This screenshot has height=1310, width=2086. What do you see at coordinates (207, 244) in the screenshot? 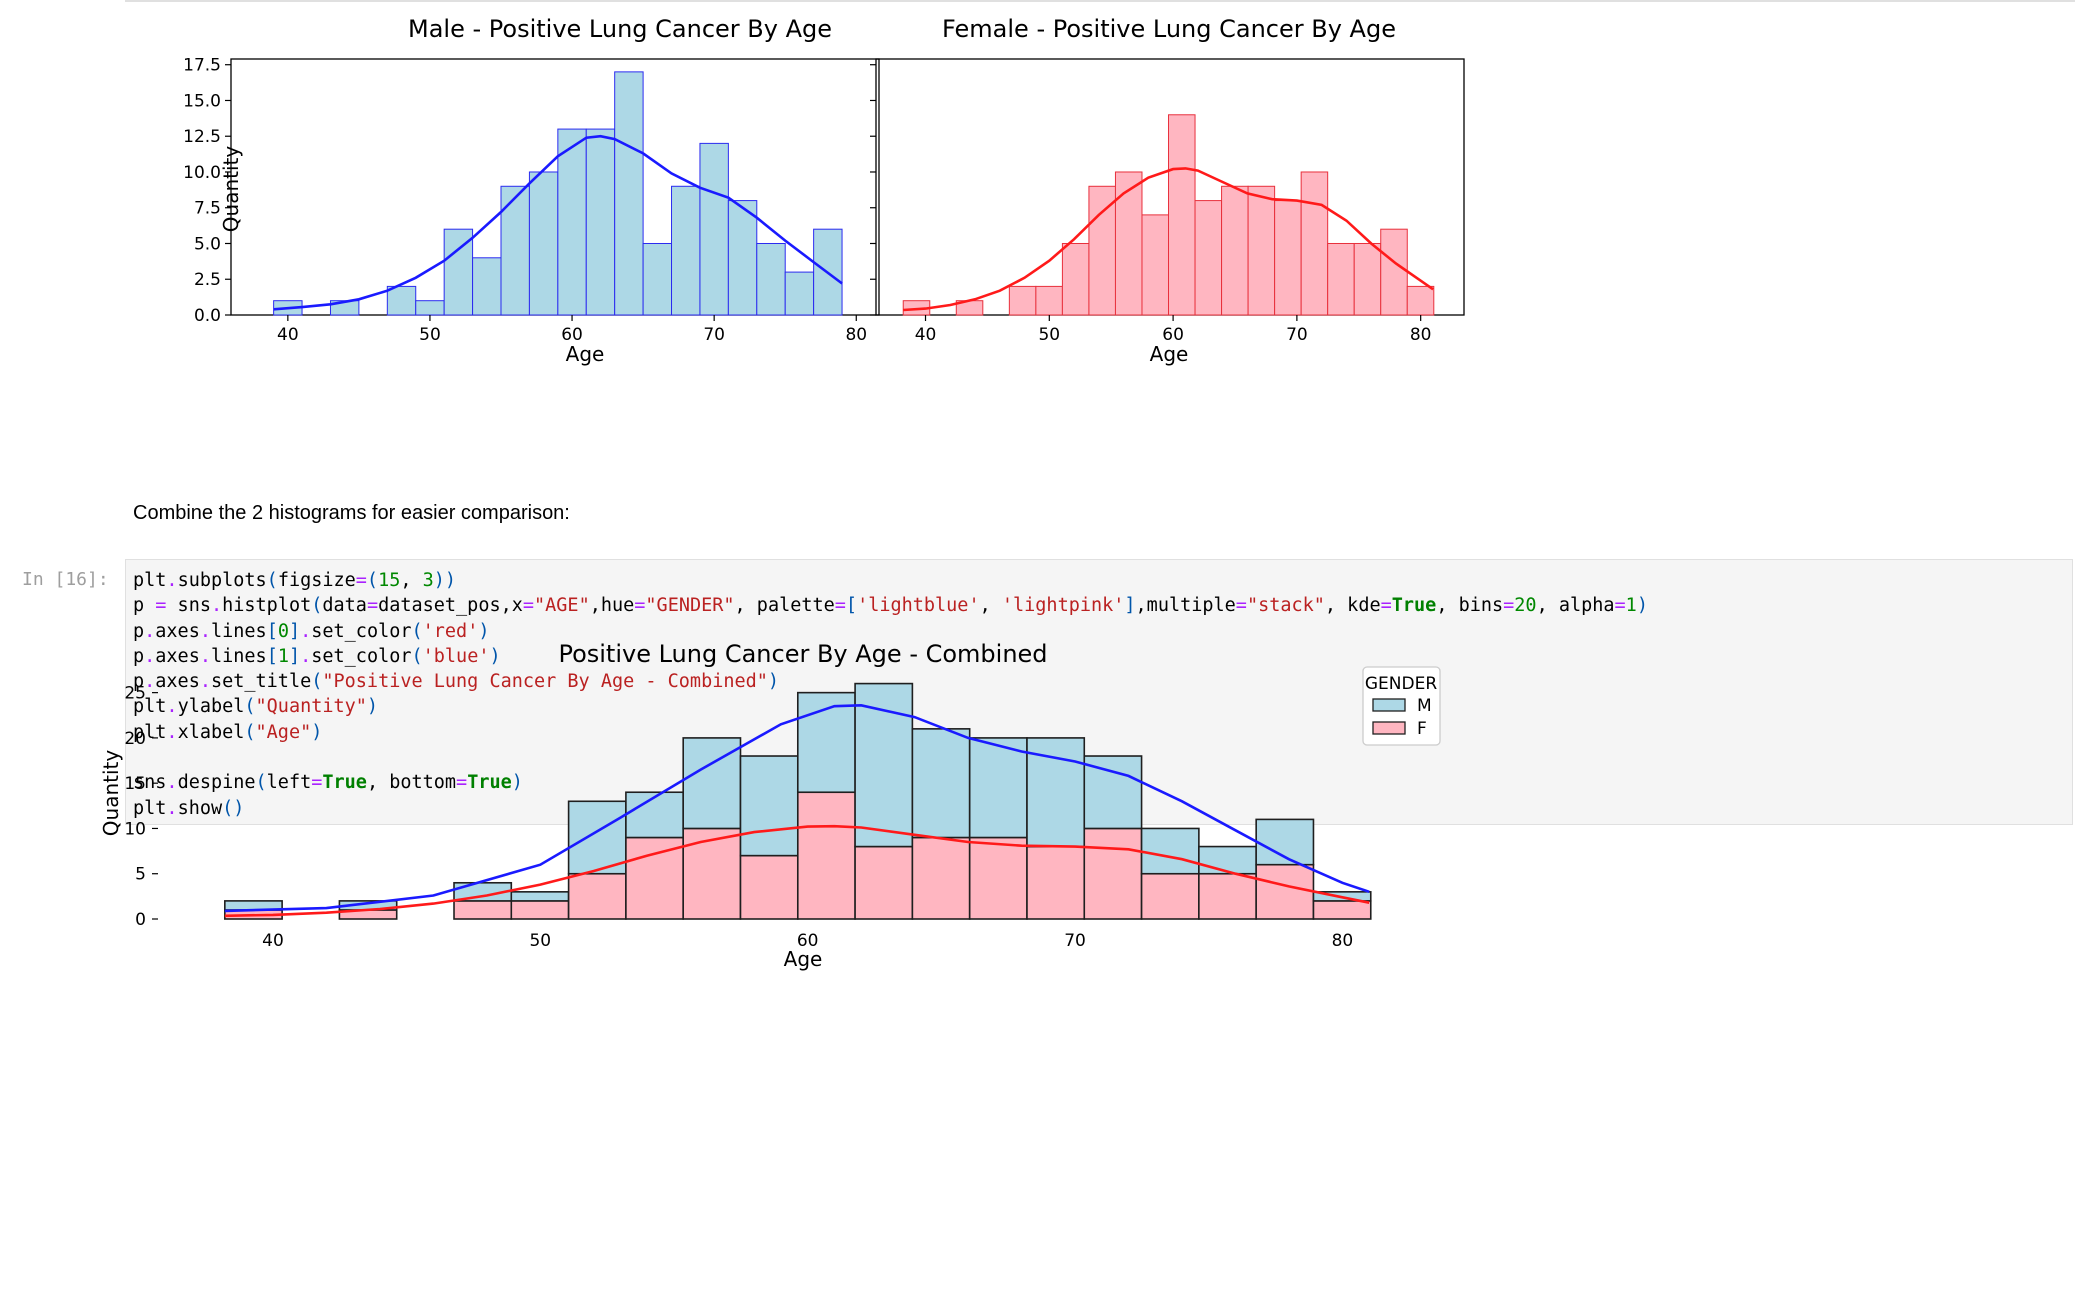
I see `y-tick-label: 5.0` at bounding box center [207, 244].